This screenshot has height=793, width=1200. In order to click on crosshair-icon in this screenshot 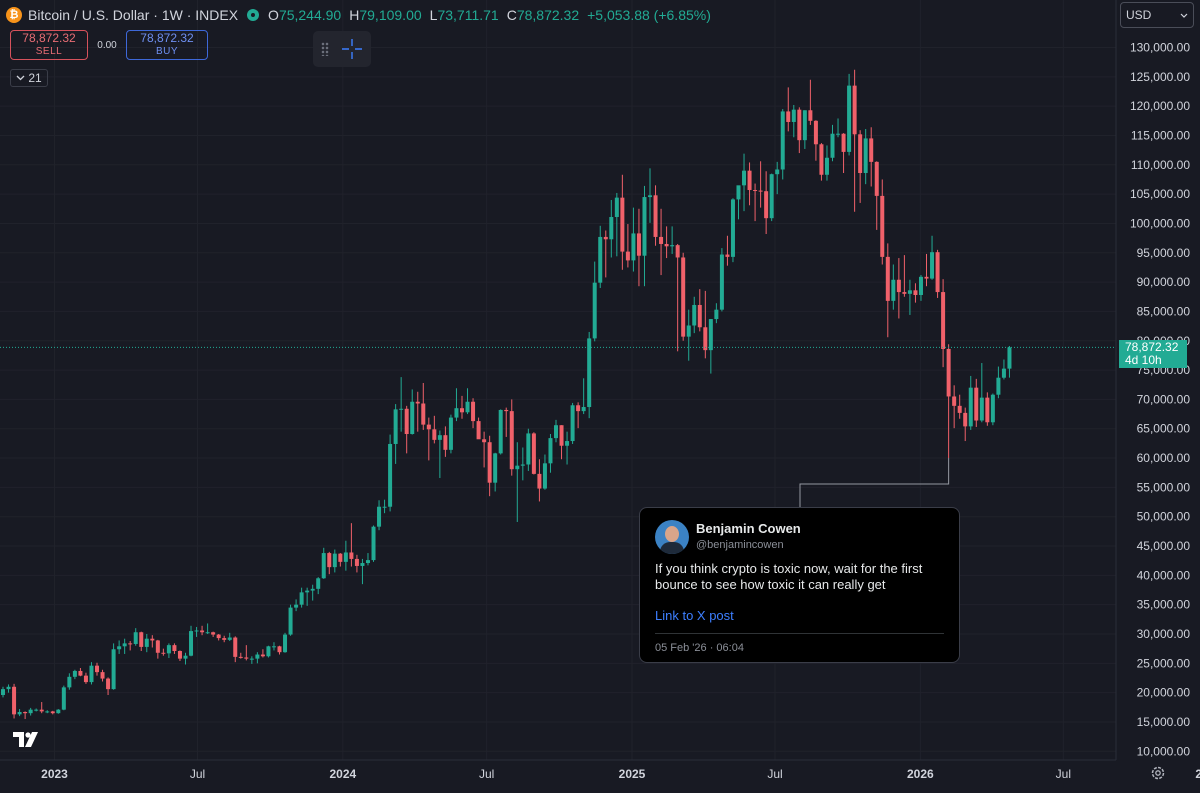, I will do `click(352, 49)`.